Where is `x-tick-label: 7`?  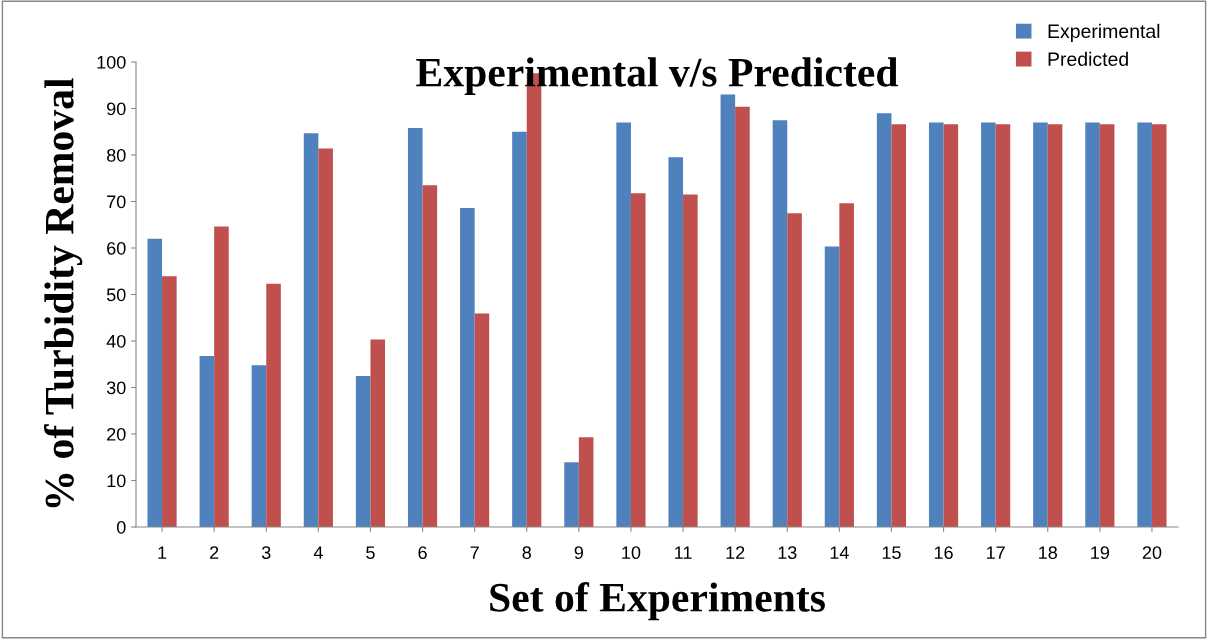 x-tick-label: 7 is located at coordinates (474, 552).